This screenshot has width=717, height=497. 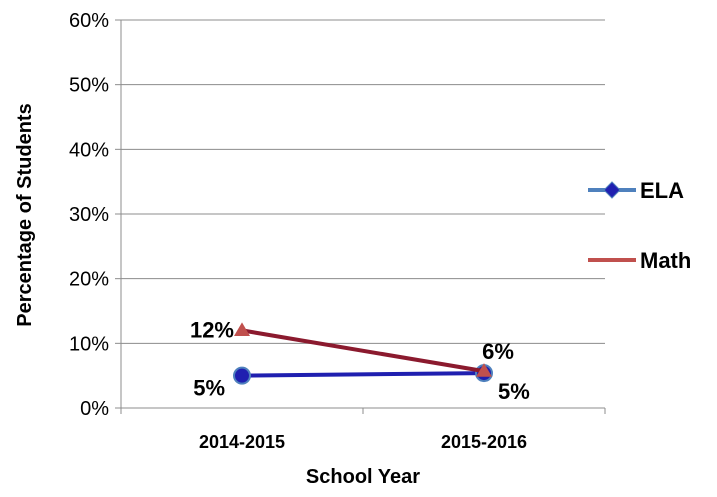 What do you see at coordinates (242, 442) in the screenshot?
I see `x-tick-label: 2014-2015` at bounding box center [242, 442].